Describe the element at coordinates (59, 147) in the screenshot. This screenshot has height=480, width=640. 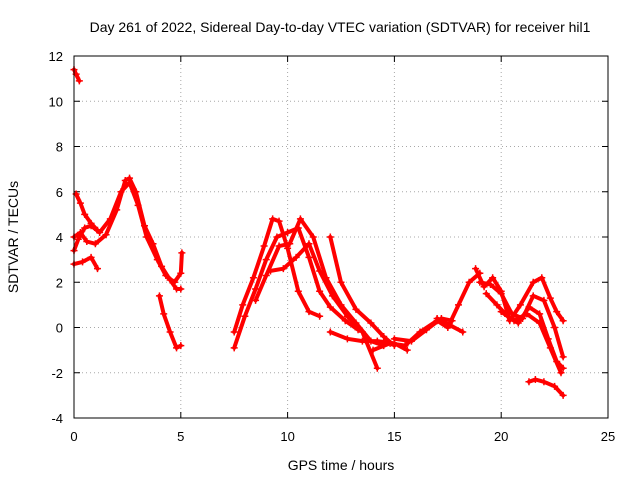
I see `y-tick-label: 8` at that location.